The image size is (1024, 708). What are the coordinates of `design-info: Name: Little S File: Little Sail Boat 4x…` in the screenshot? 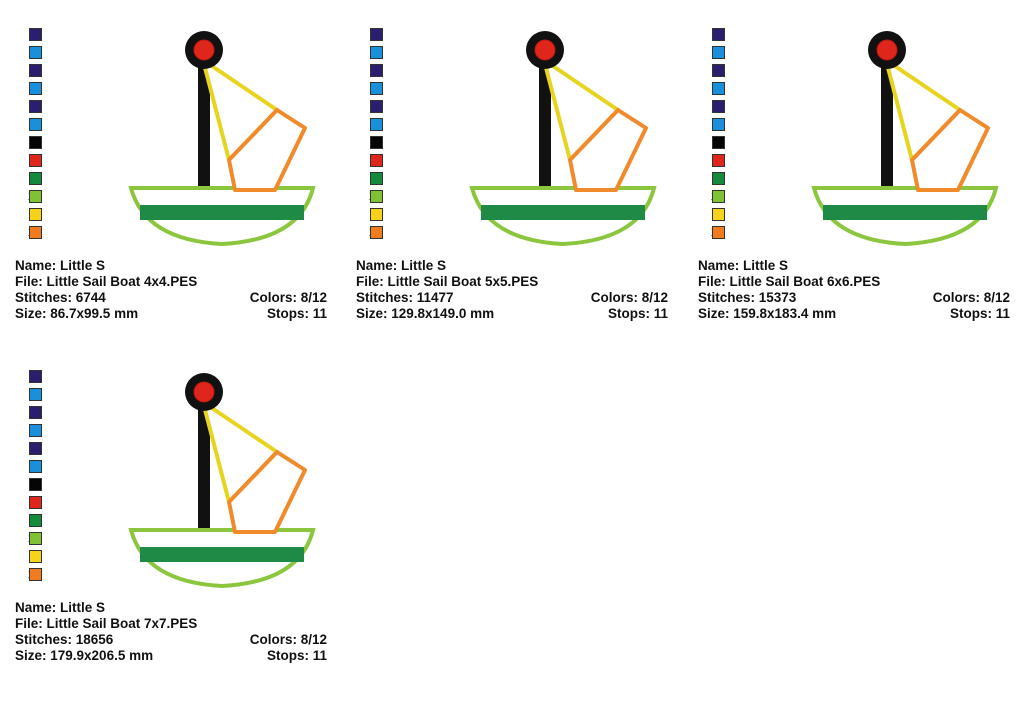 It's located at (171, 290).